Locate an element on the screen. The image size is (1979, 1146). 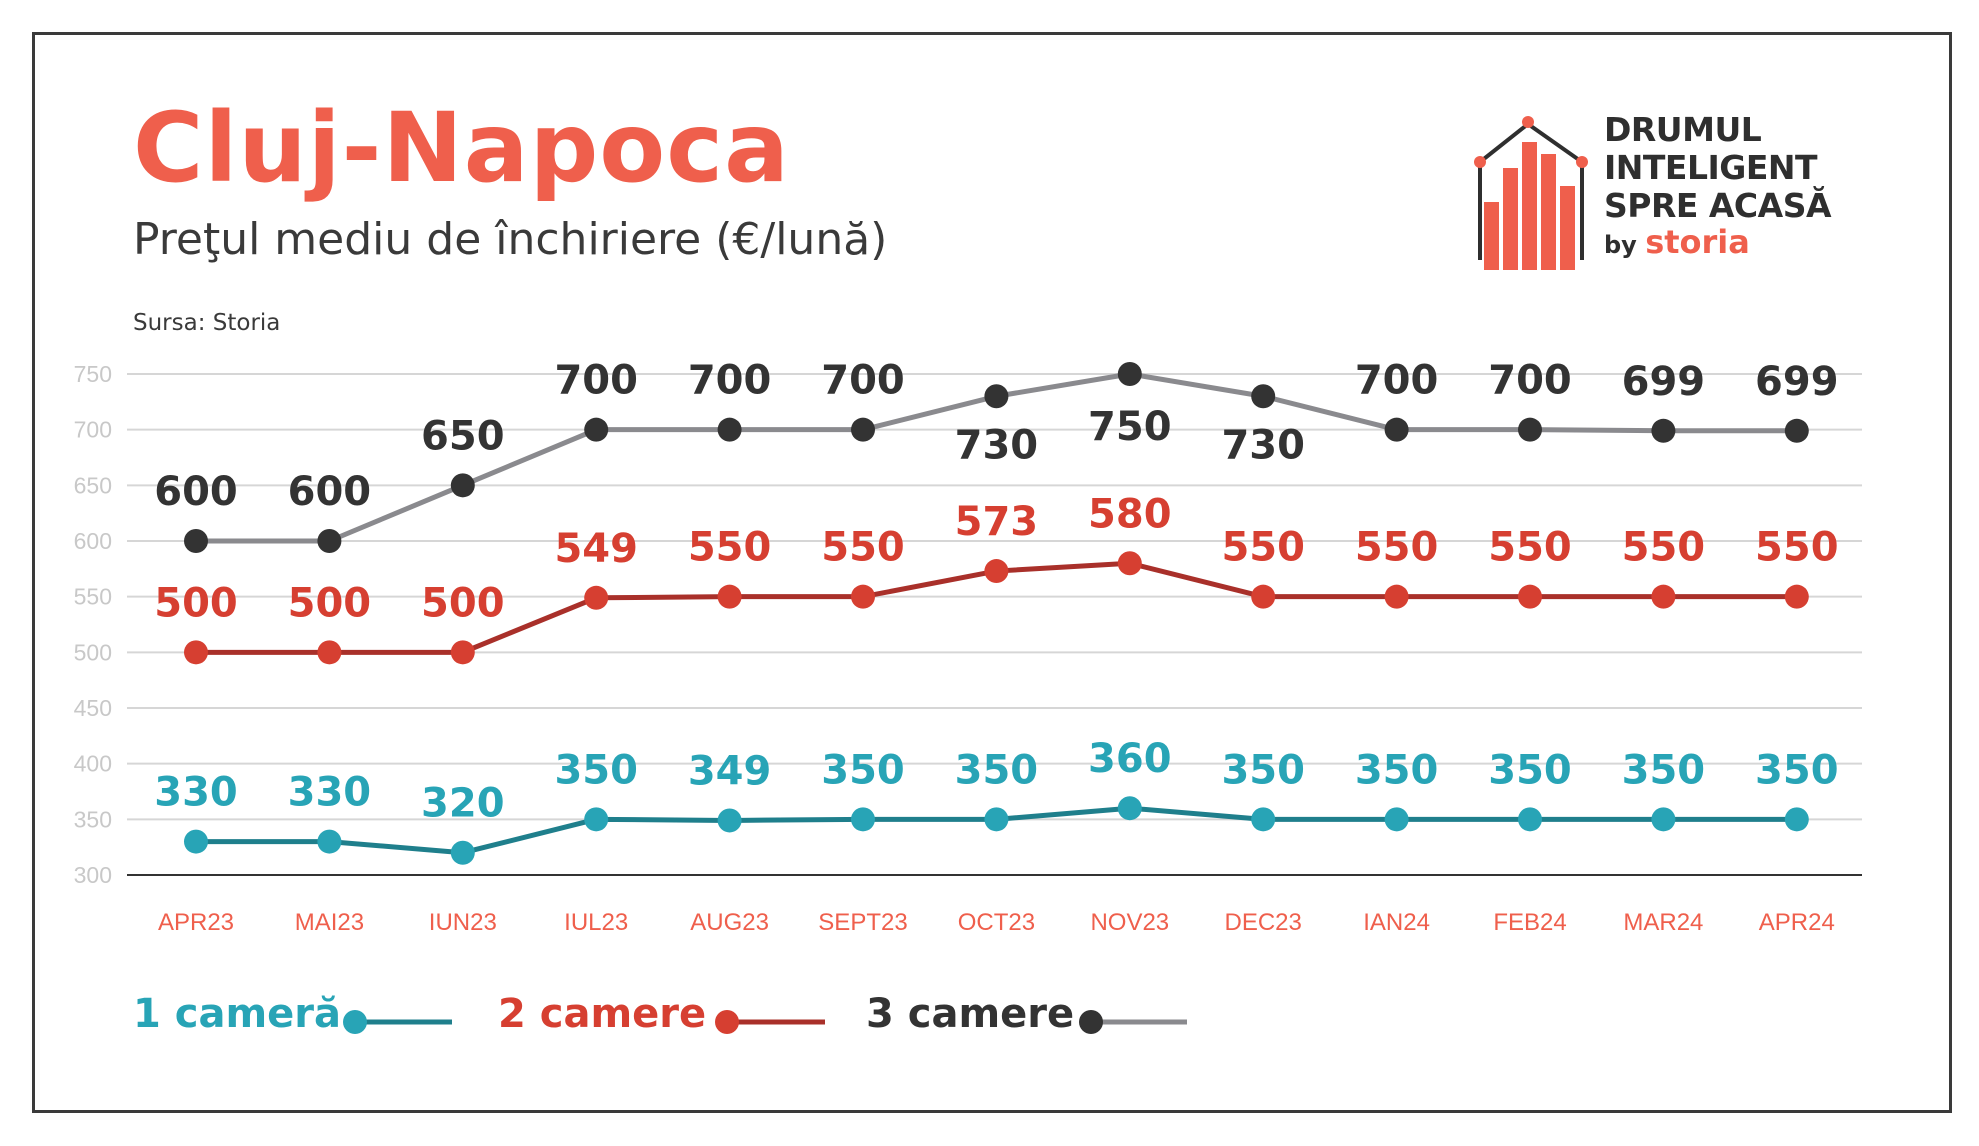
logo-line-1: DRUMUL is located at coordinates (1683, 129).